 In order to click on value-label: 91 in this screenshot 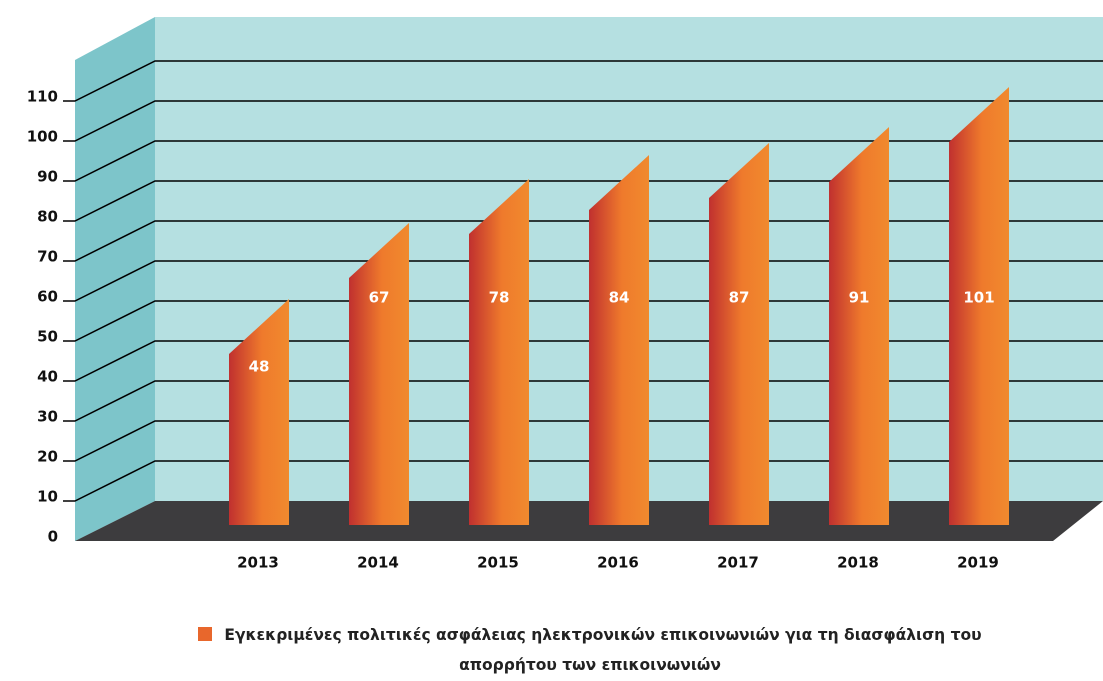, I will do `click(859, 298)`.